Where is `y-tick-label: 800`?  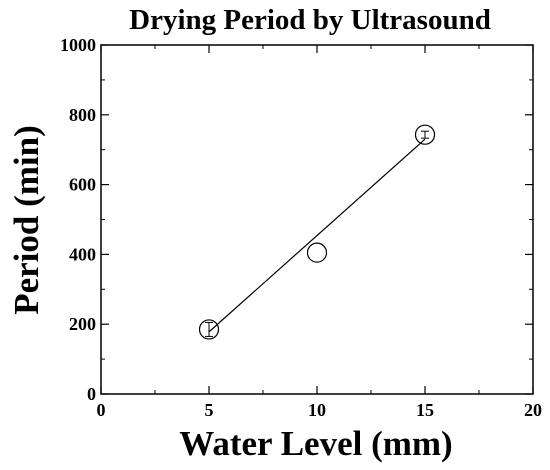 y-tick-label: 800 is located at coordinates (82, 115).